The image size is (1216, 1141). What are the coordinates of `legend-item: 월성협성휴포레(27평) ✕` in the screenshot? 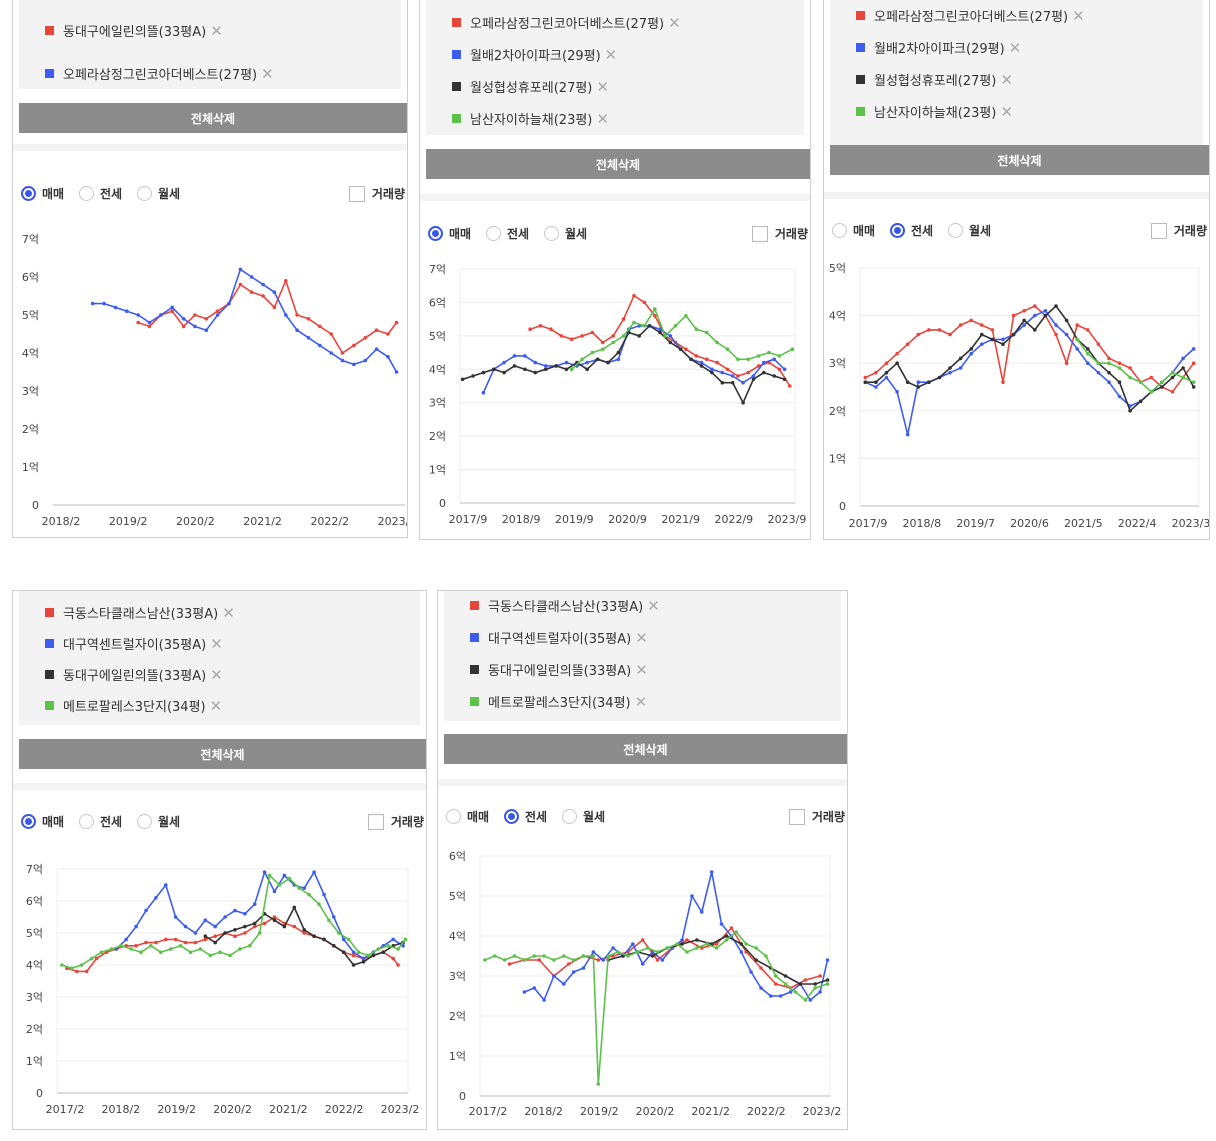 It's located at (934, 79).